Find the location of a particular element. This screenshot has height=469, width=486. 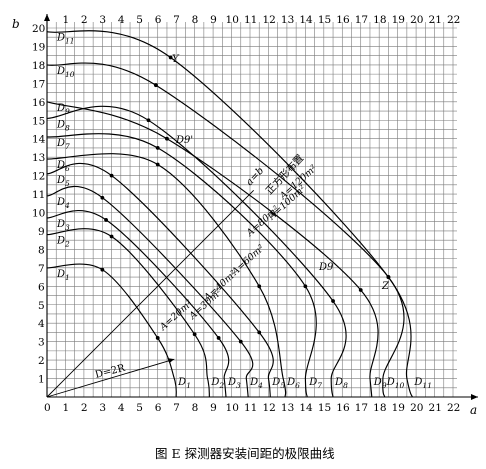

curve-label-bottom-d11: D11 is located at coordinates (422, 383).